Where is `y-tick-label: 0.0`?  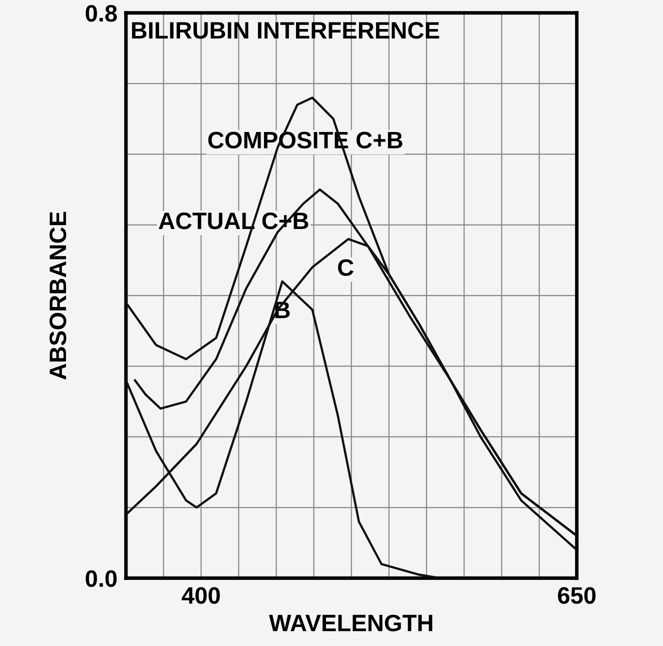
y-tick-label: 0.0 is located at coordinates (101, 578).